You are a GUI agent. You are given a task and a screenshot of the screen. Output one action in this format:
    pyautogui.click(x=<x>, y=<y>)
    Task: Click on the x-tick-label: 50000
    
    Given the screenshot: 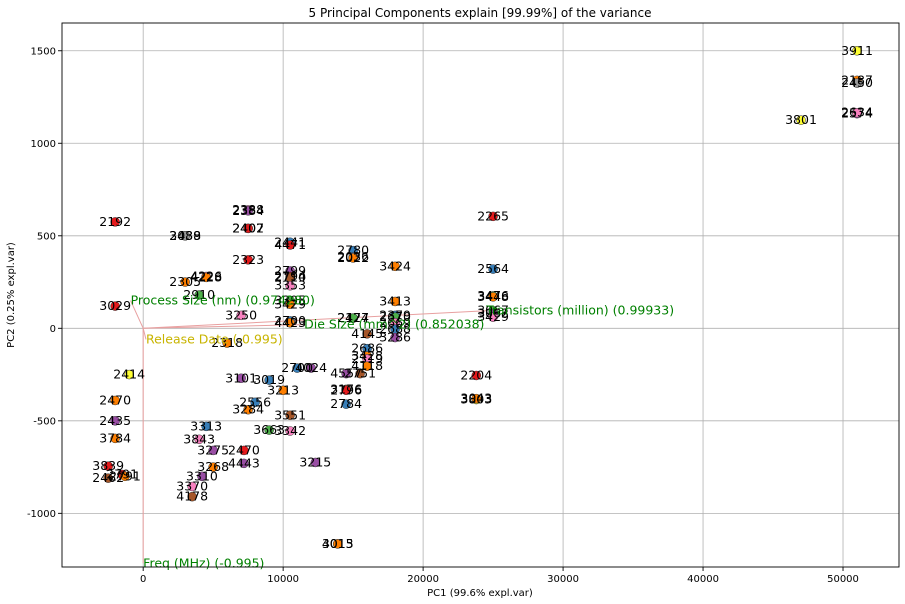 What is the action you would take?
    pyautogui.click(x=843, y=579)
    